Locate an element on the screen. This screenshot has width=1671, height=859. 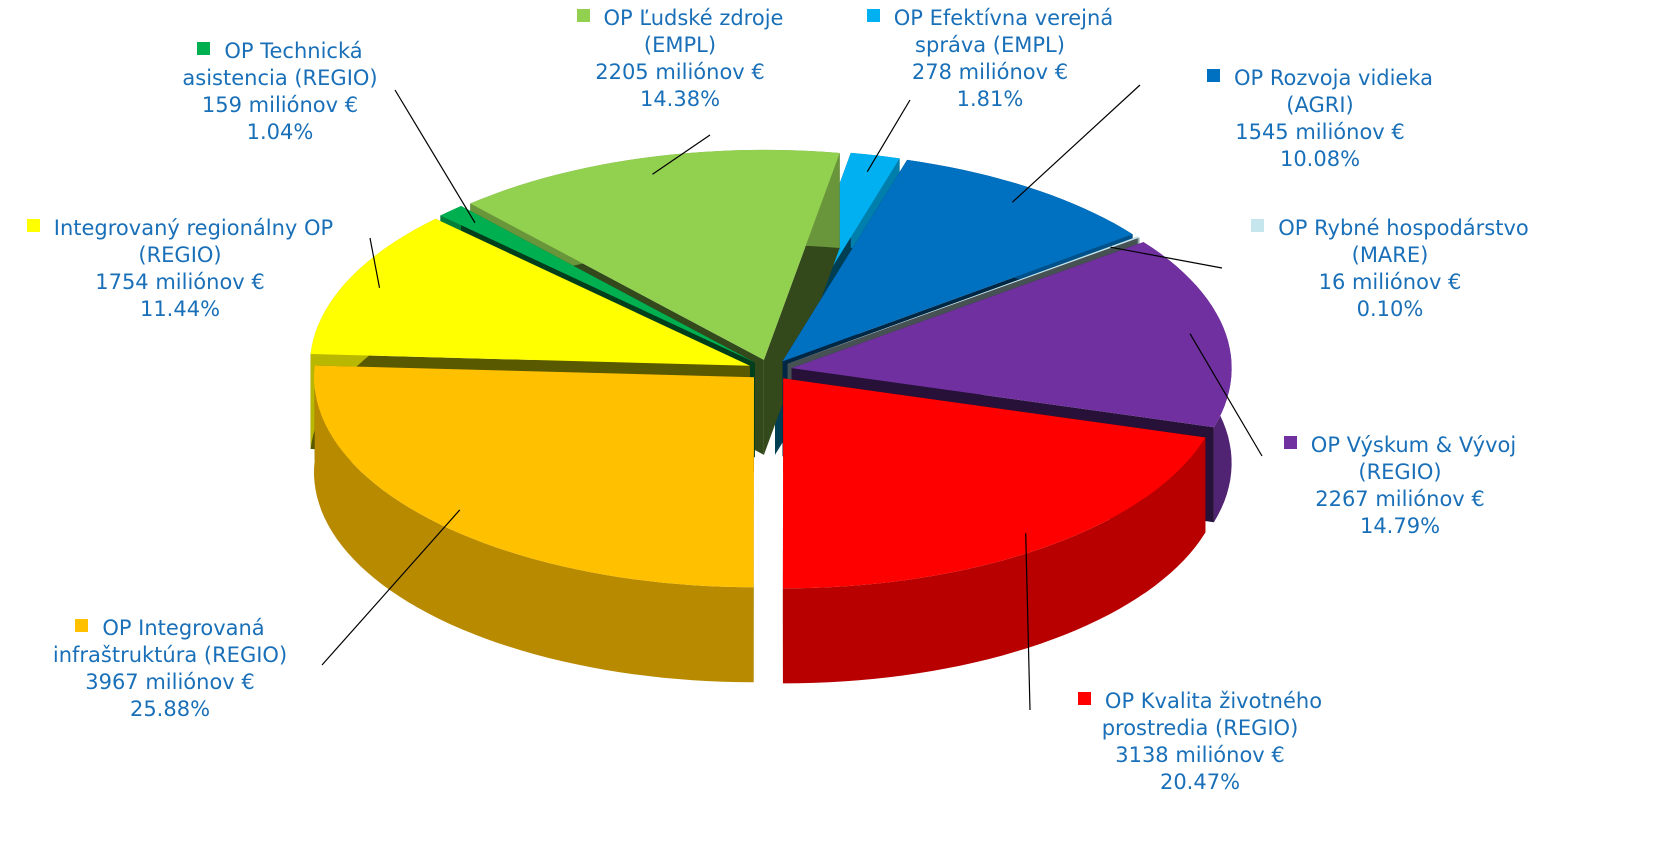
legend-entry: OP Ľudské zdroje (EMPL) is located at coordinates (680, 32).